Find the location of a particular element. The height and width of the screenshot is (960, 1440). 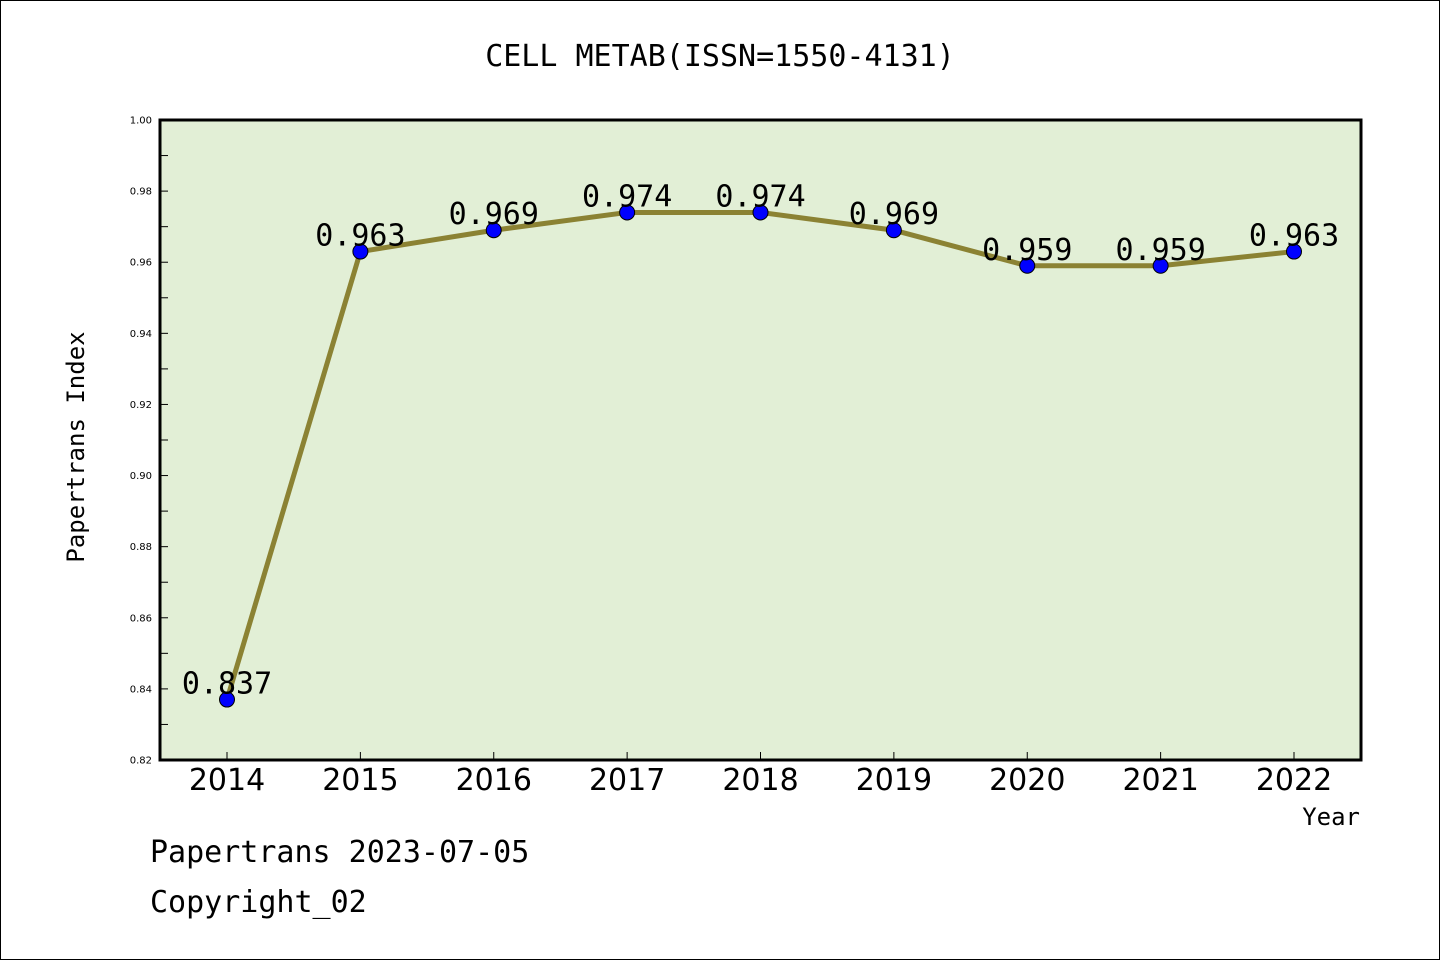

y-tick-label: 0.86 is located at coordinates (141, 618).